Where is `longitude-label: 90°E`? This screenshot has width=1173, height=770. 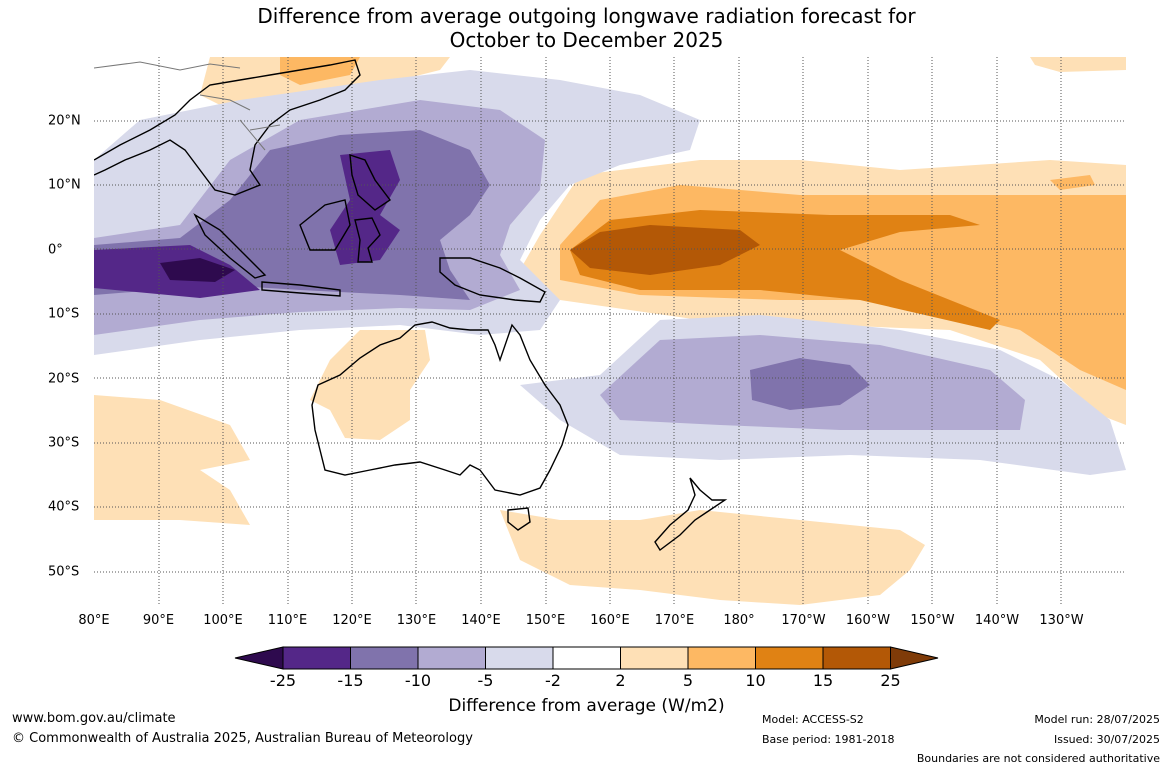 longitude-label: 90°E is located at coordinates (158, 620).